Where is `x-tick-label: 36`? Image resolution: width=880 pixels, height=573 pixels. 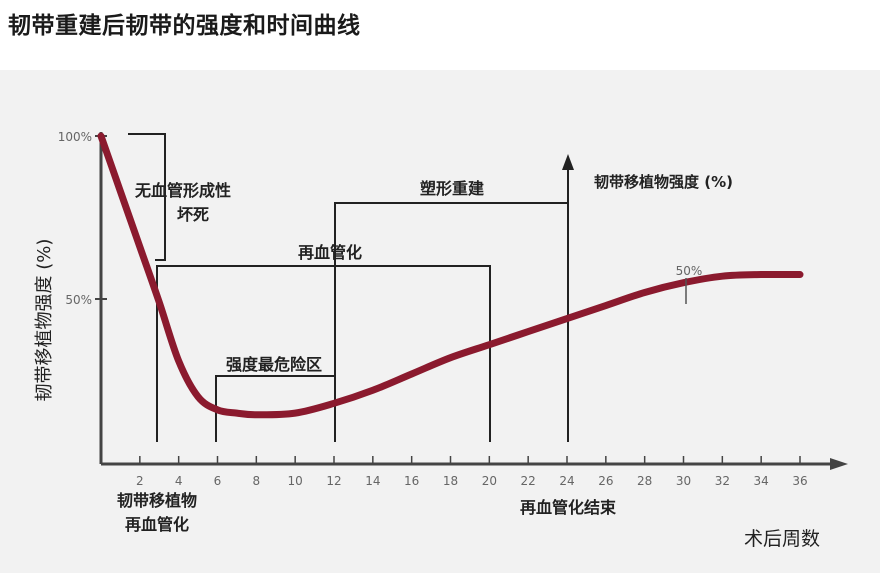
x-tick-label: 36 is located at coordinates (799, 481).